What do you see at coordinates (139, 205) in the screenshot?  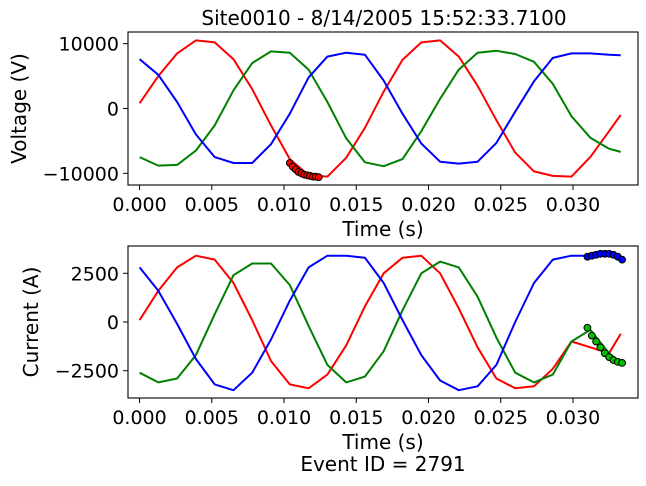 I see `voltage-x-tick-label: 0.000` at bounding box center [139, 205].